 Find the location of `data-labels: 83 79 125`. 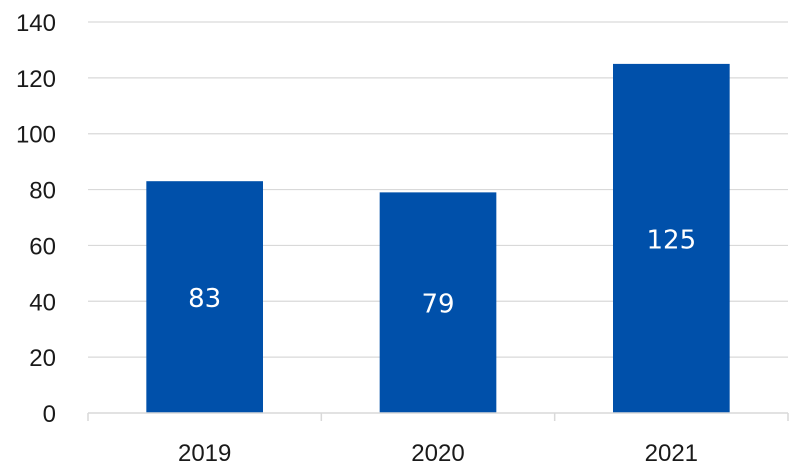

data-labels: 83 79 125 is located at coordinates (442, 272).